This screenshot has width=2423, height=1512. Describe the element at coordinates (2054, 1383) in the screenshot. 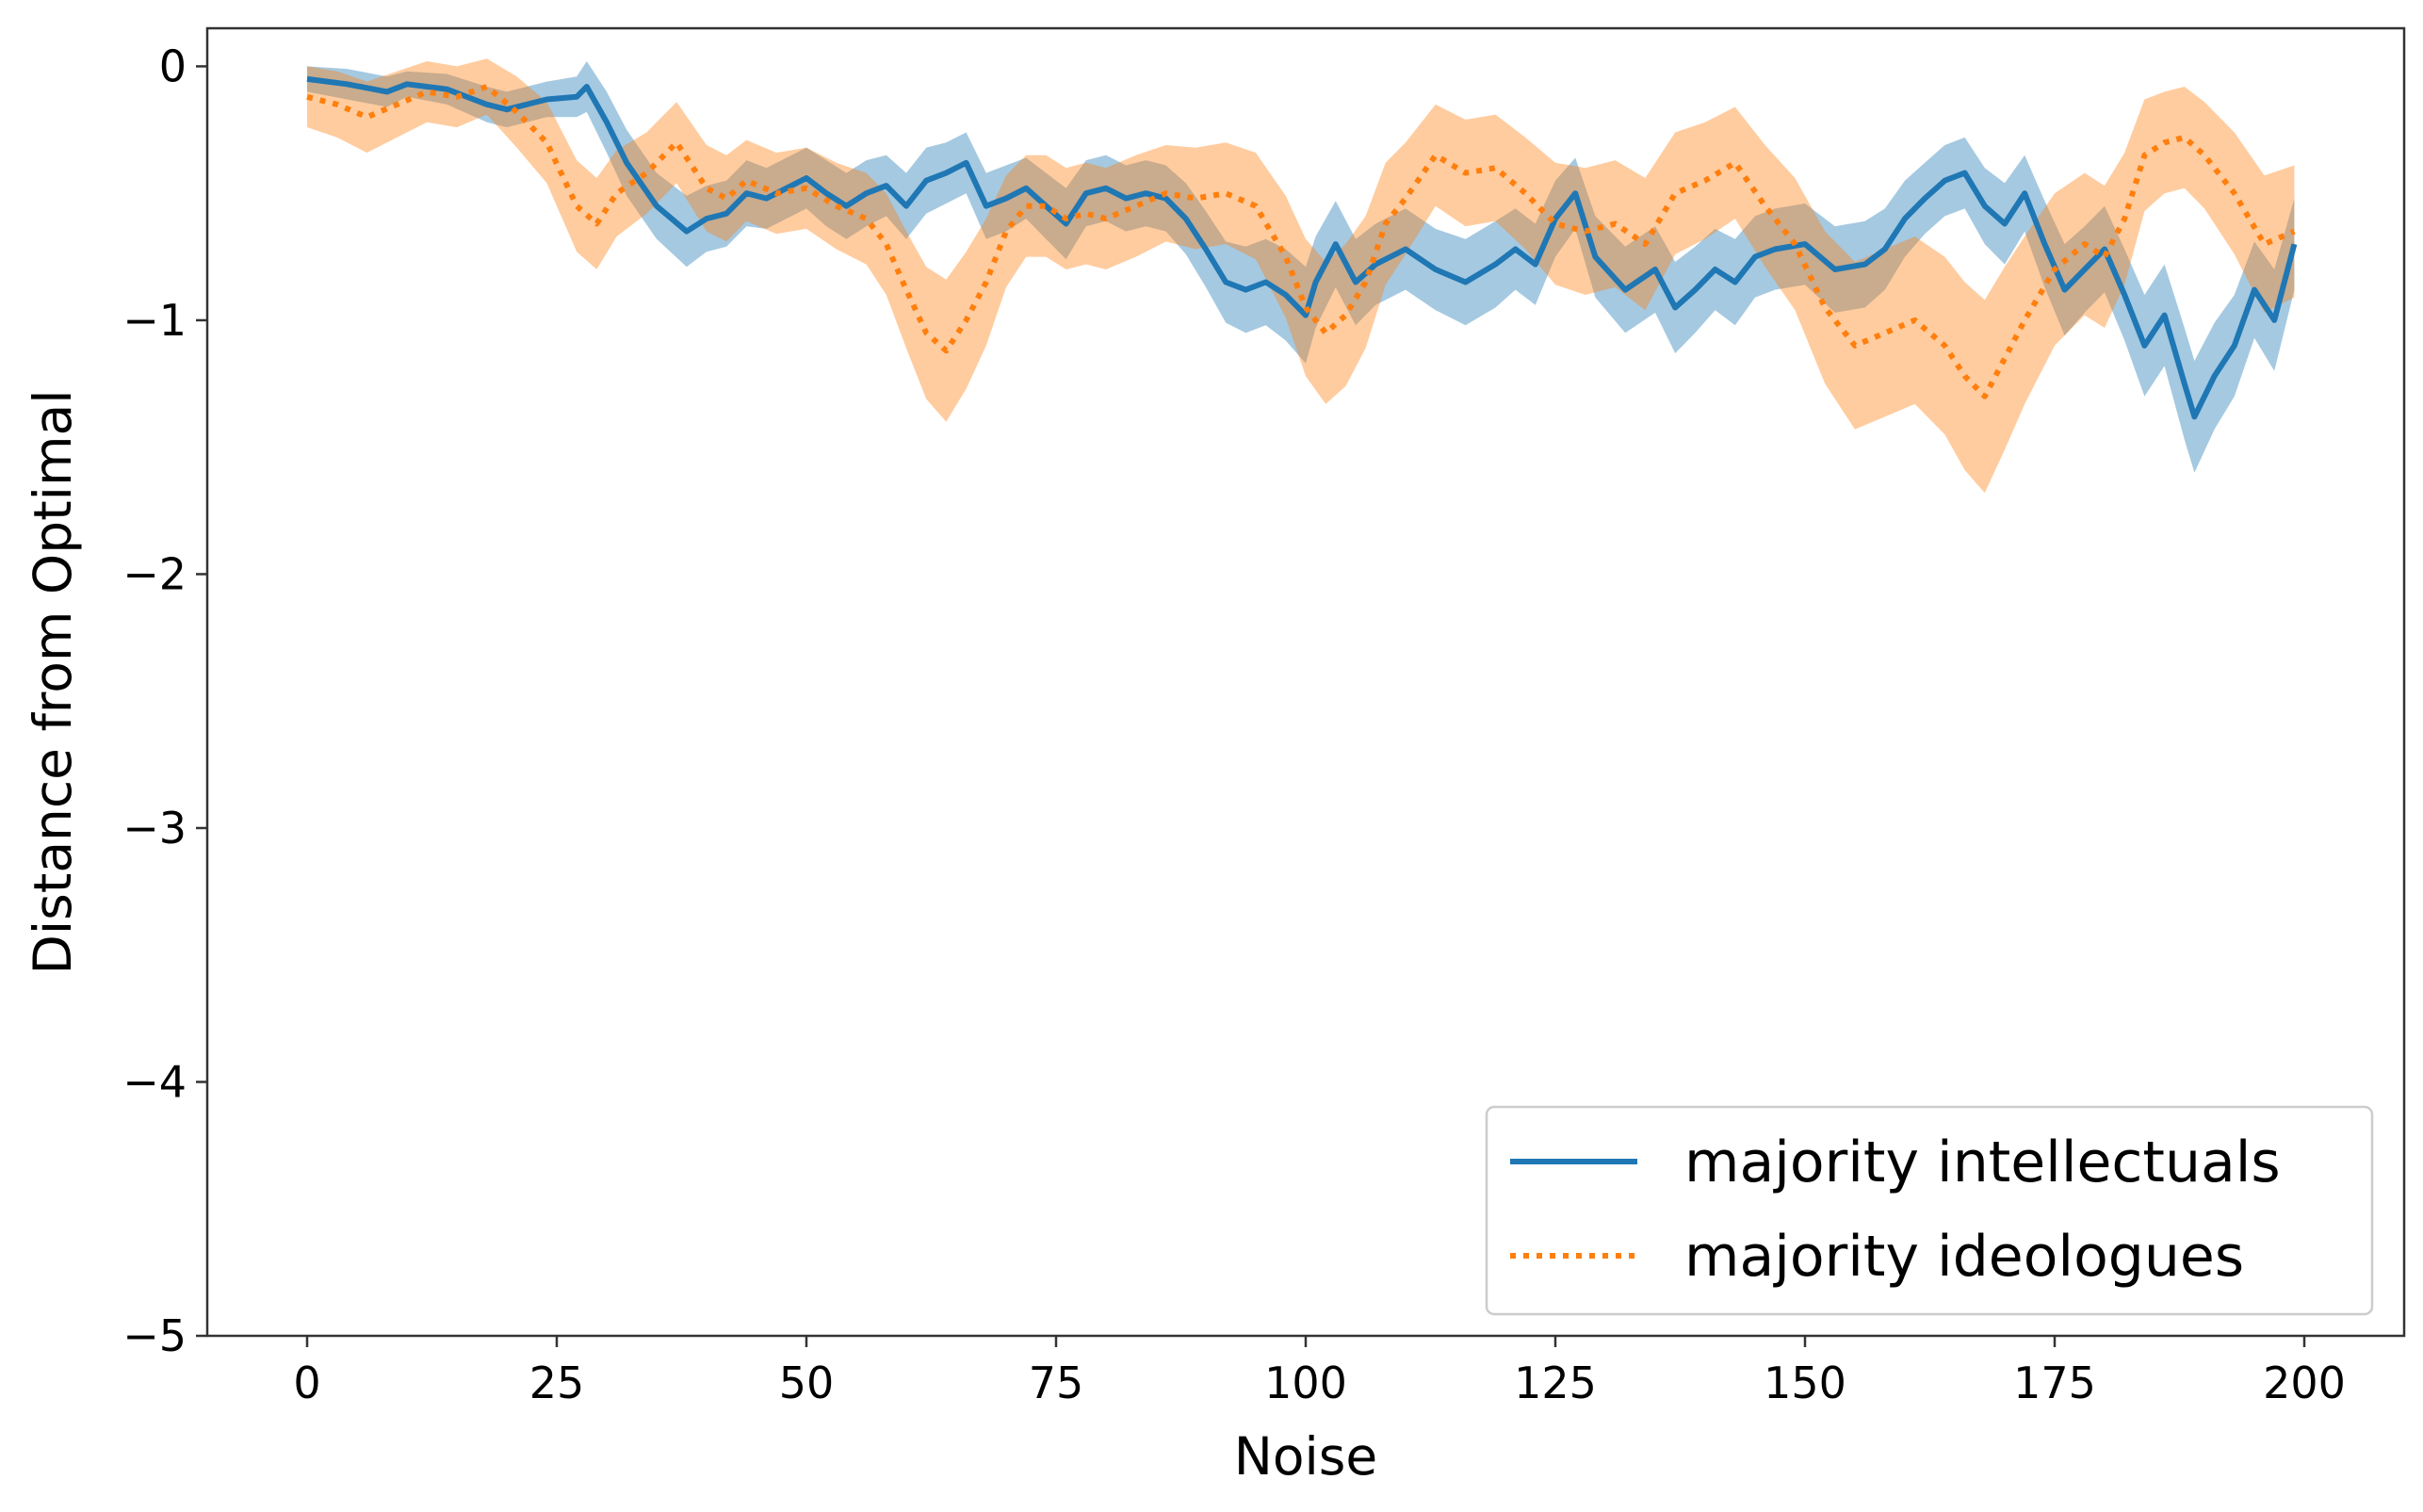

I see `x-tick-label: 175` at that location.